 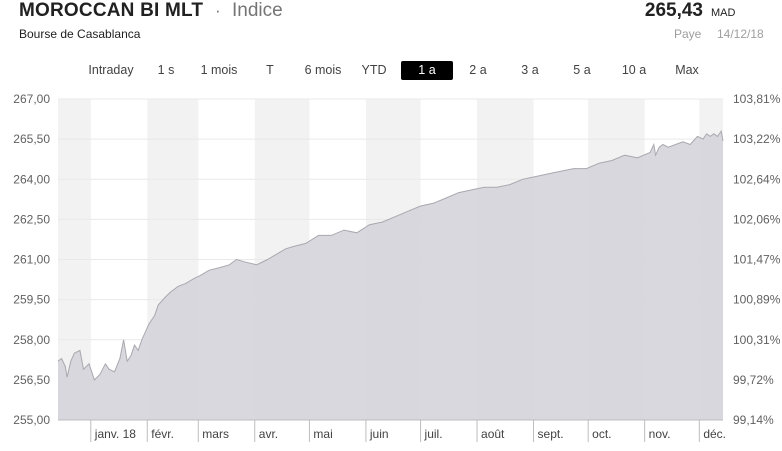 I want to click on x-tick-label: juil., so click(x=433, y=434).